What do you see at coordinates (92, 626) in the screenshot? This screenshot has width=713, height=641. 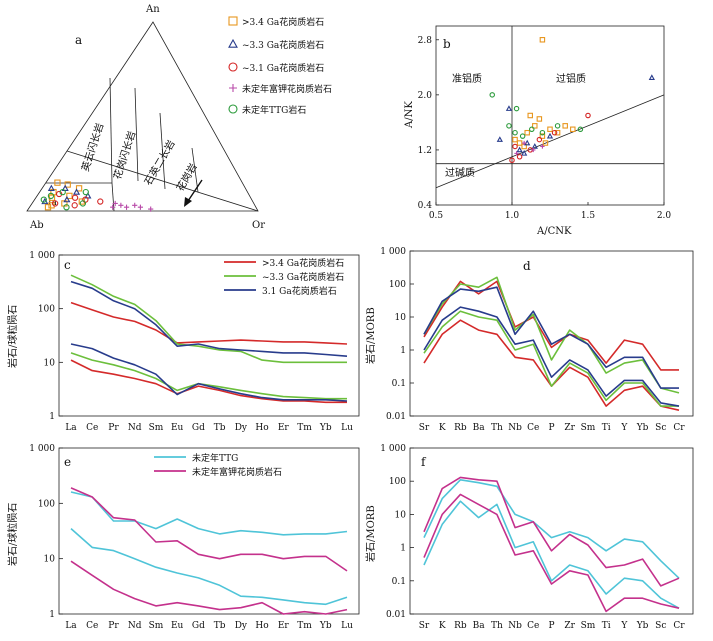 I see `x-element-label: Ce` at bounding box center [92, 626].